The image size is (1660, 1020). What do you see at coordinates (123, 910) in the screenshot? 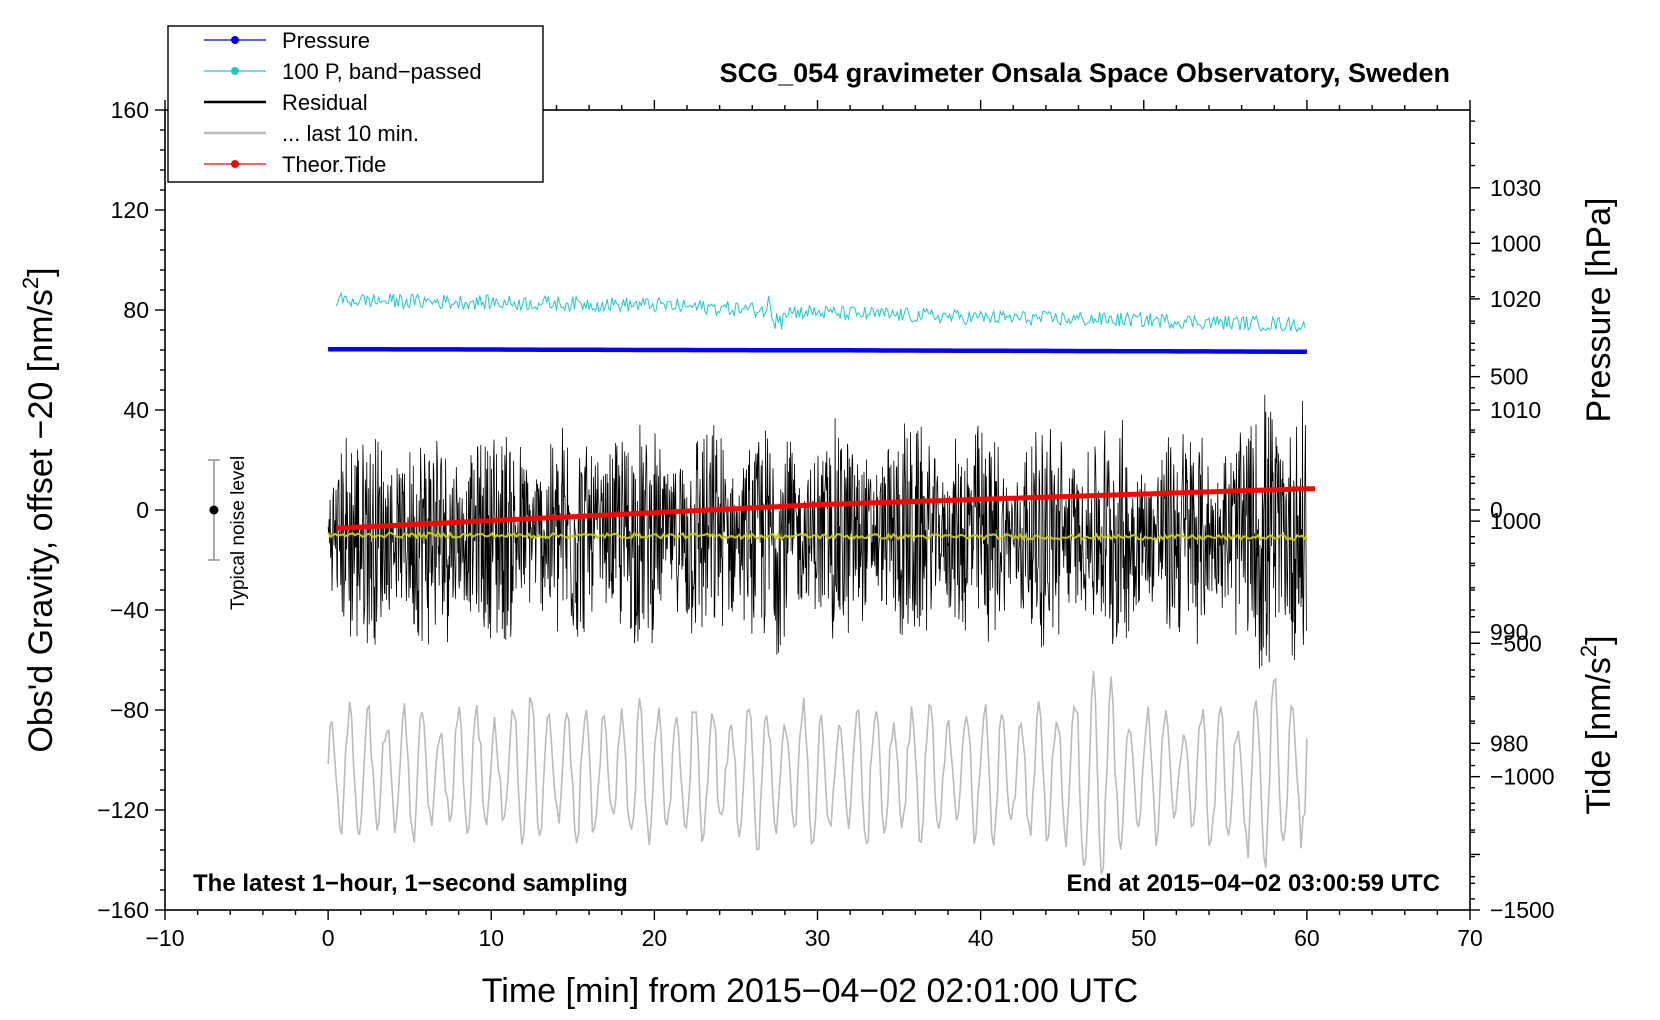
I see `left-tick-label: −160` at bounding box center [123, 910].